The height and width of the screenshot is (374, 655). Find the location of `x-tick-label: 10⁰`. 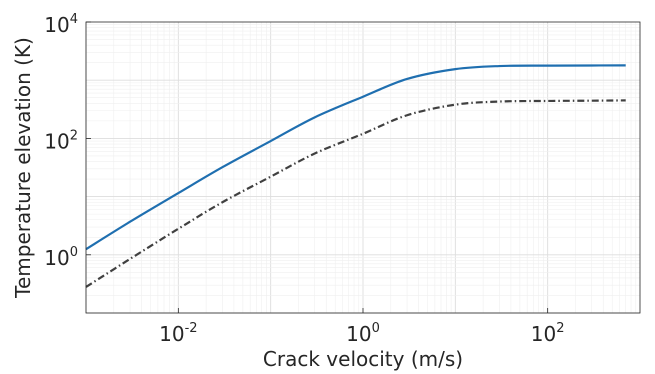

x-tick-label: 10⁰ is located at coordinates (363, 333).